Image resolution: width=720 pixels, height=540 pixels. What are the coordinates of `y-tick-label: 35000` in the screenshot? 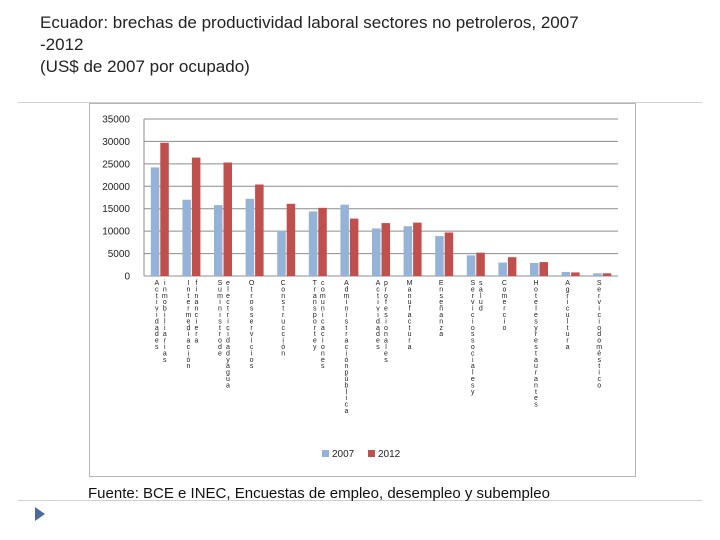 It's located at (116, 120).